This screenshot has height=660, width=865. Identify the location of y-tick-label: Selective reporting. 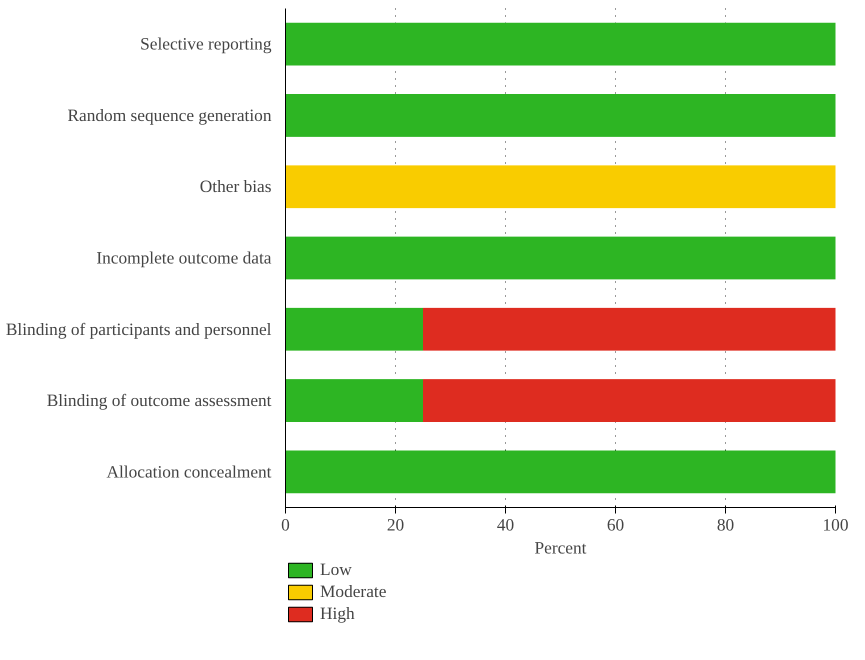
(206, 44).